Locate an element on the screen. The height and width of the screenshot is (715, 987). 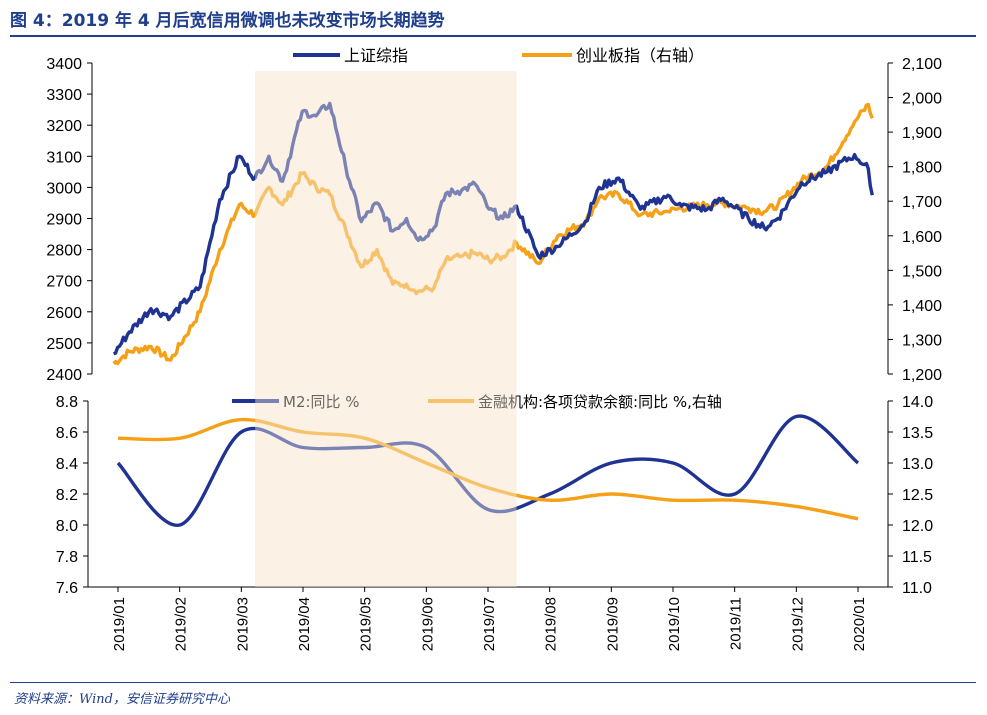
top-left-tick-label: 2500 is located at coordinates (64, 344).